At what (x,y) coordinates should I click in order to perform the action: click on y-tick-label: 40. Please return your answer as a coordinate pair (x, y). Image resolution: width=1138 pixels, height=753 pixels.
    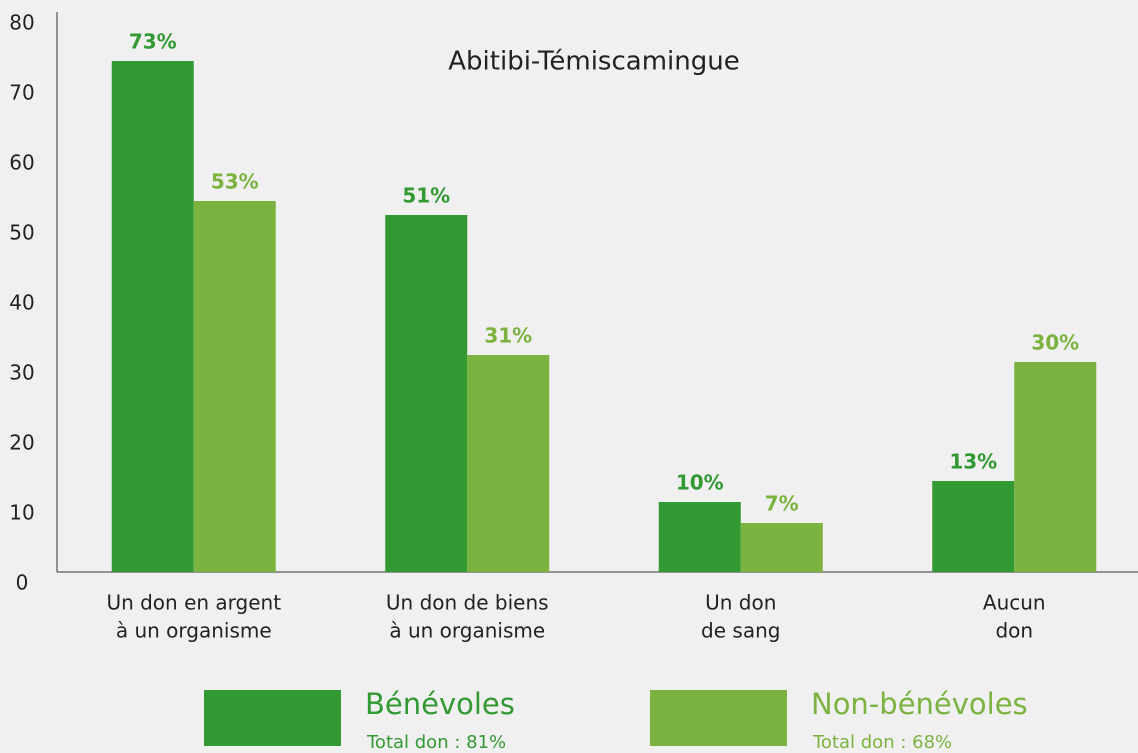
    Looking at the image, I should click on (21, 303).